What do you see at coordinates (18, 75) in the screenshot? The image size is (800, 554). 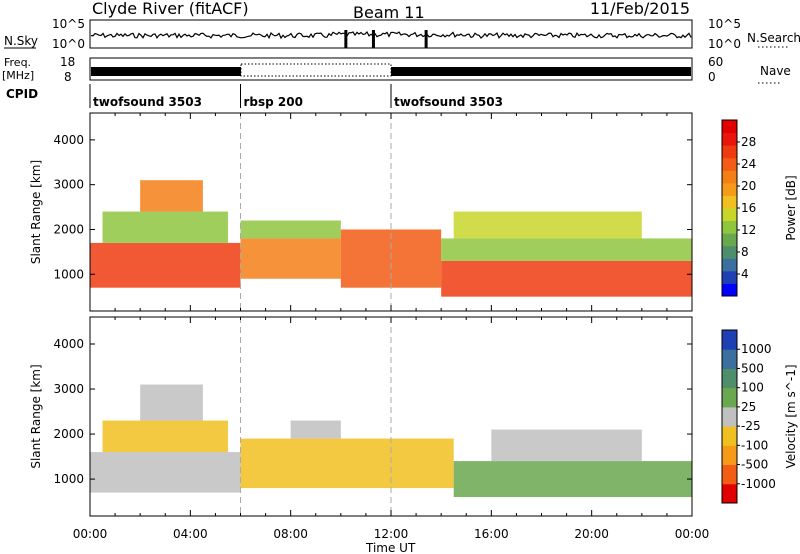 I see `freq-unit: [MHz]` at bounding box center [18, 75].